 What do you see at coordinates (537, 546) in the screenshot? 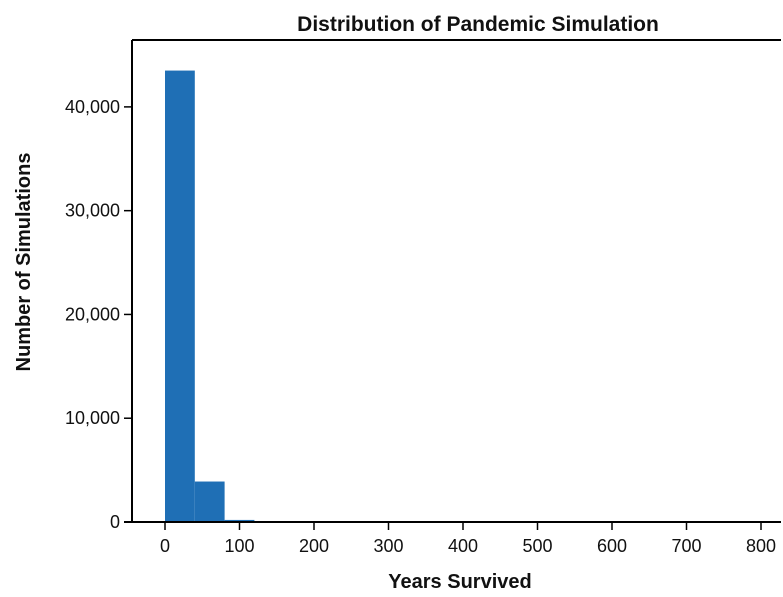
I see `x-tick-label: 500` at bounding box center [537, 546].